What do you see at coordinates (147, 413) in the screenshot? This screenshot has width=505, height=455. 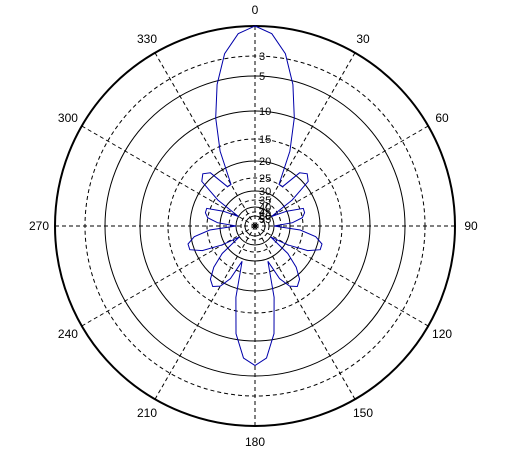 I see `angle-tick-label: 210` at bounding box center [147, 413].